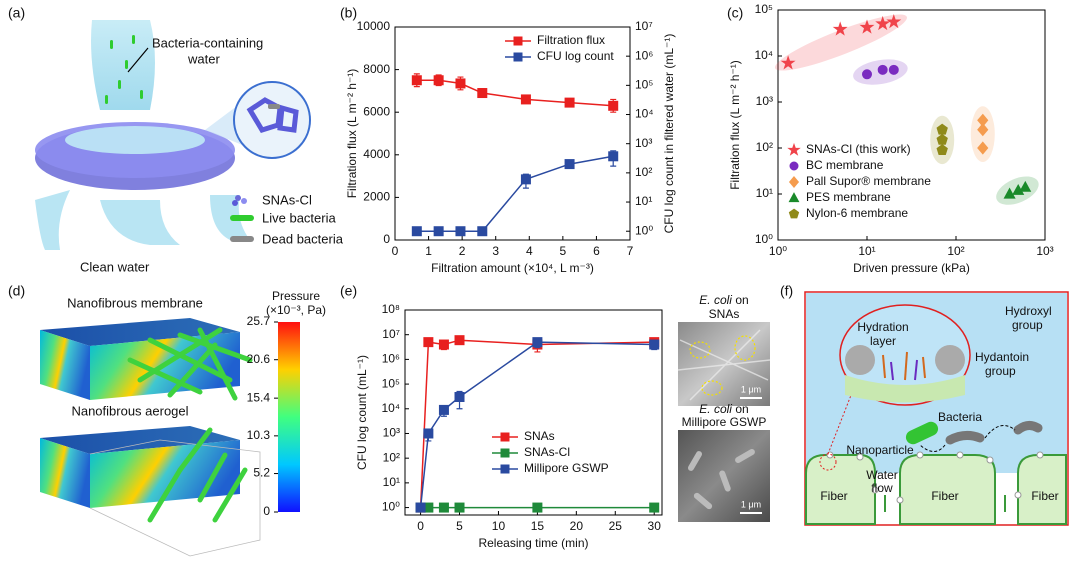 The width and height of the screenshot is (1080, 573). What do you see at coordinates (643, 201) in the screenshot?
I see `y2-tick-label: 10¹` at bounding box center [643, 201].